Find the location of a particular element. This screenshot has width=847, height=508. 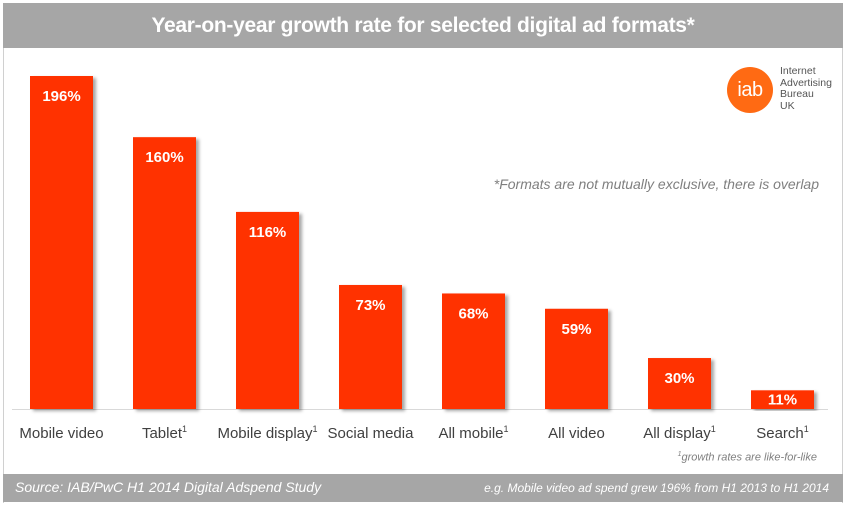

value-label: 11% is located at coordinates (782, 400).